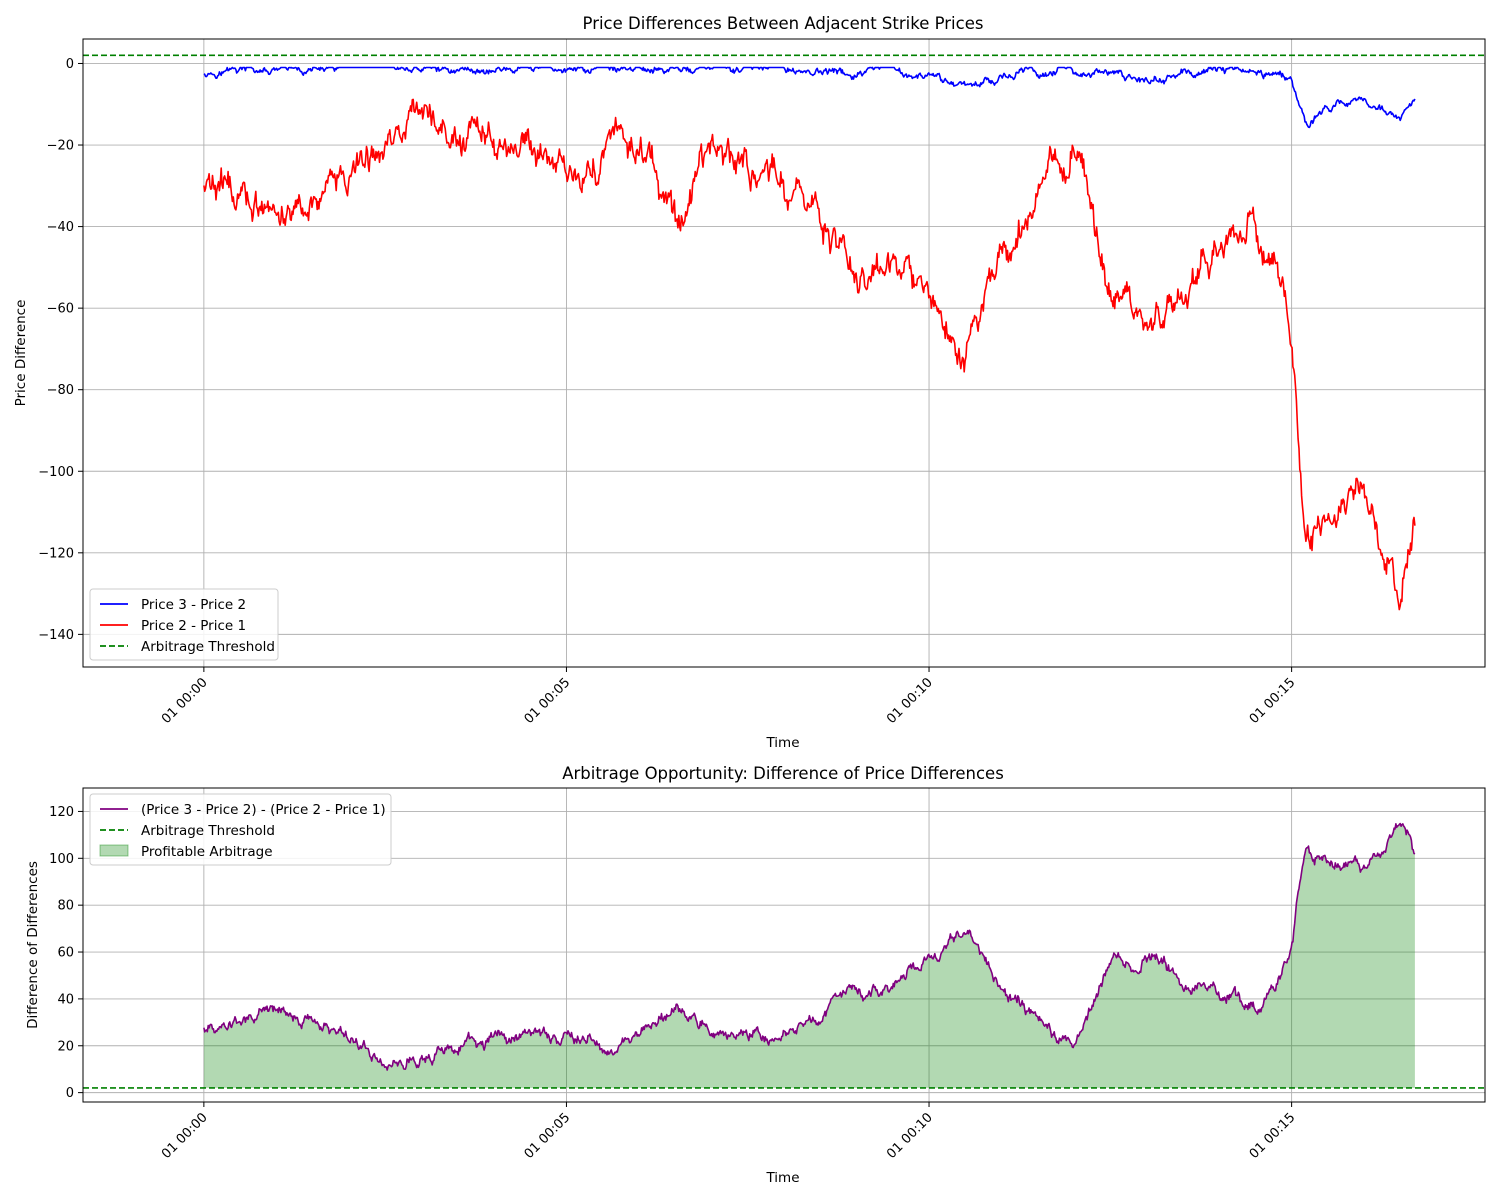 This screenshot has width=1500, height=1200. Describe the element at coordinates (910, 701) in the screenshot. I see `top-chart-xtick-label: 01 00:10` at that location.